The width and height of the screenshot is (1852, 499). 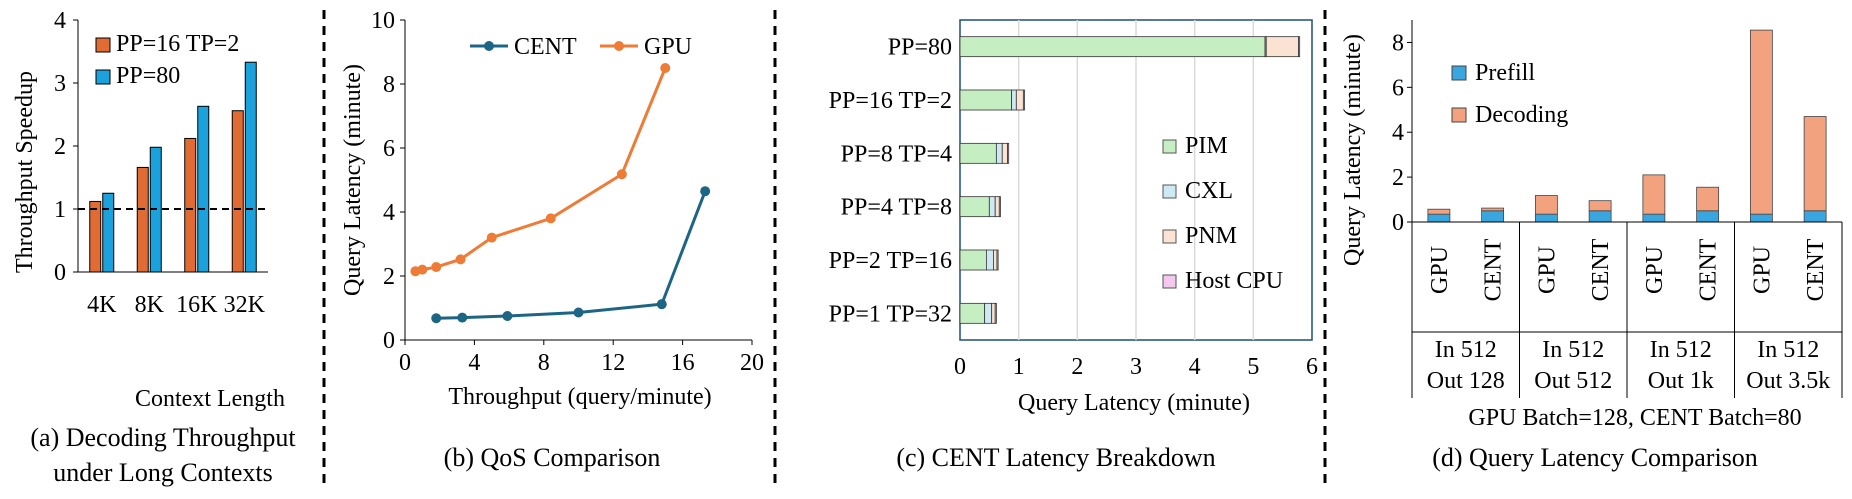 I want to click on line-cent, so click(x=571, y=255).